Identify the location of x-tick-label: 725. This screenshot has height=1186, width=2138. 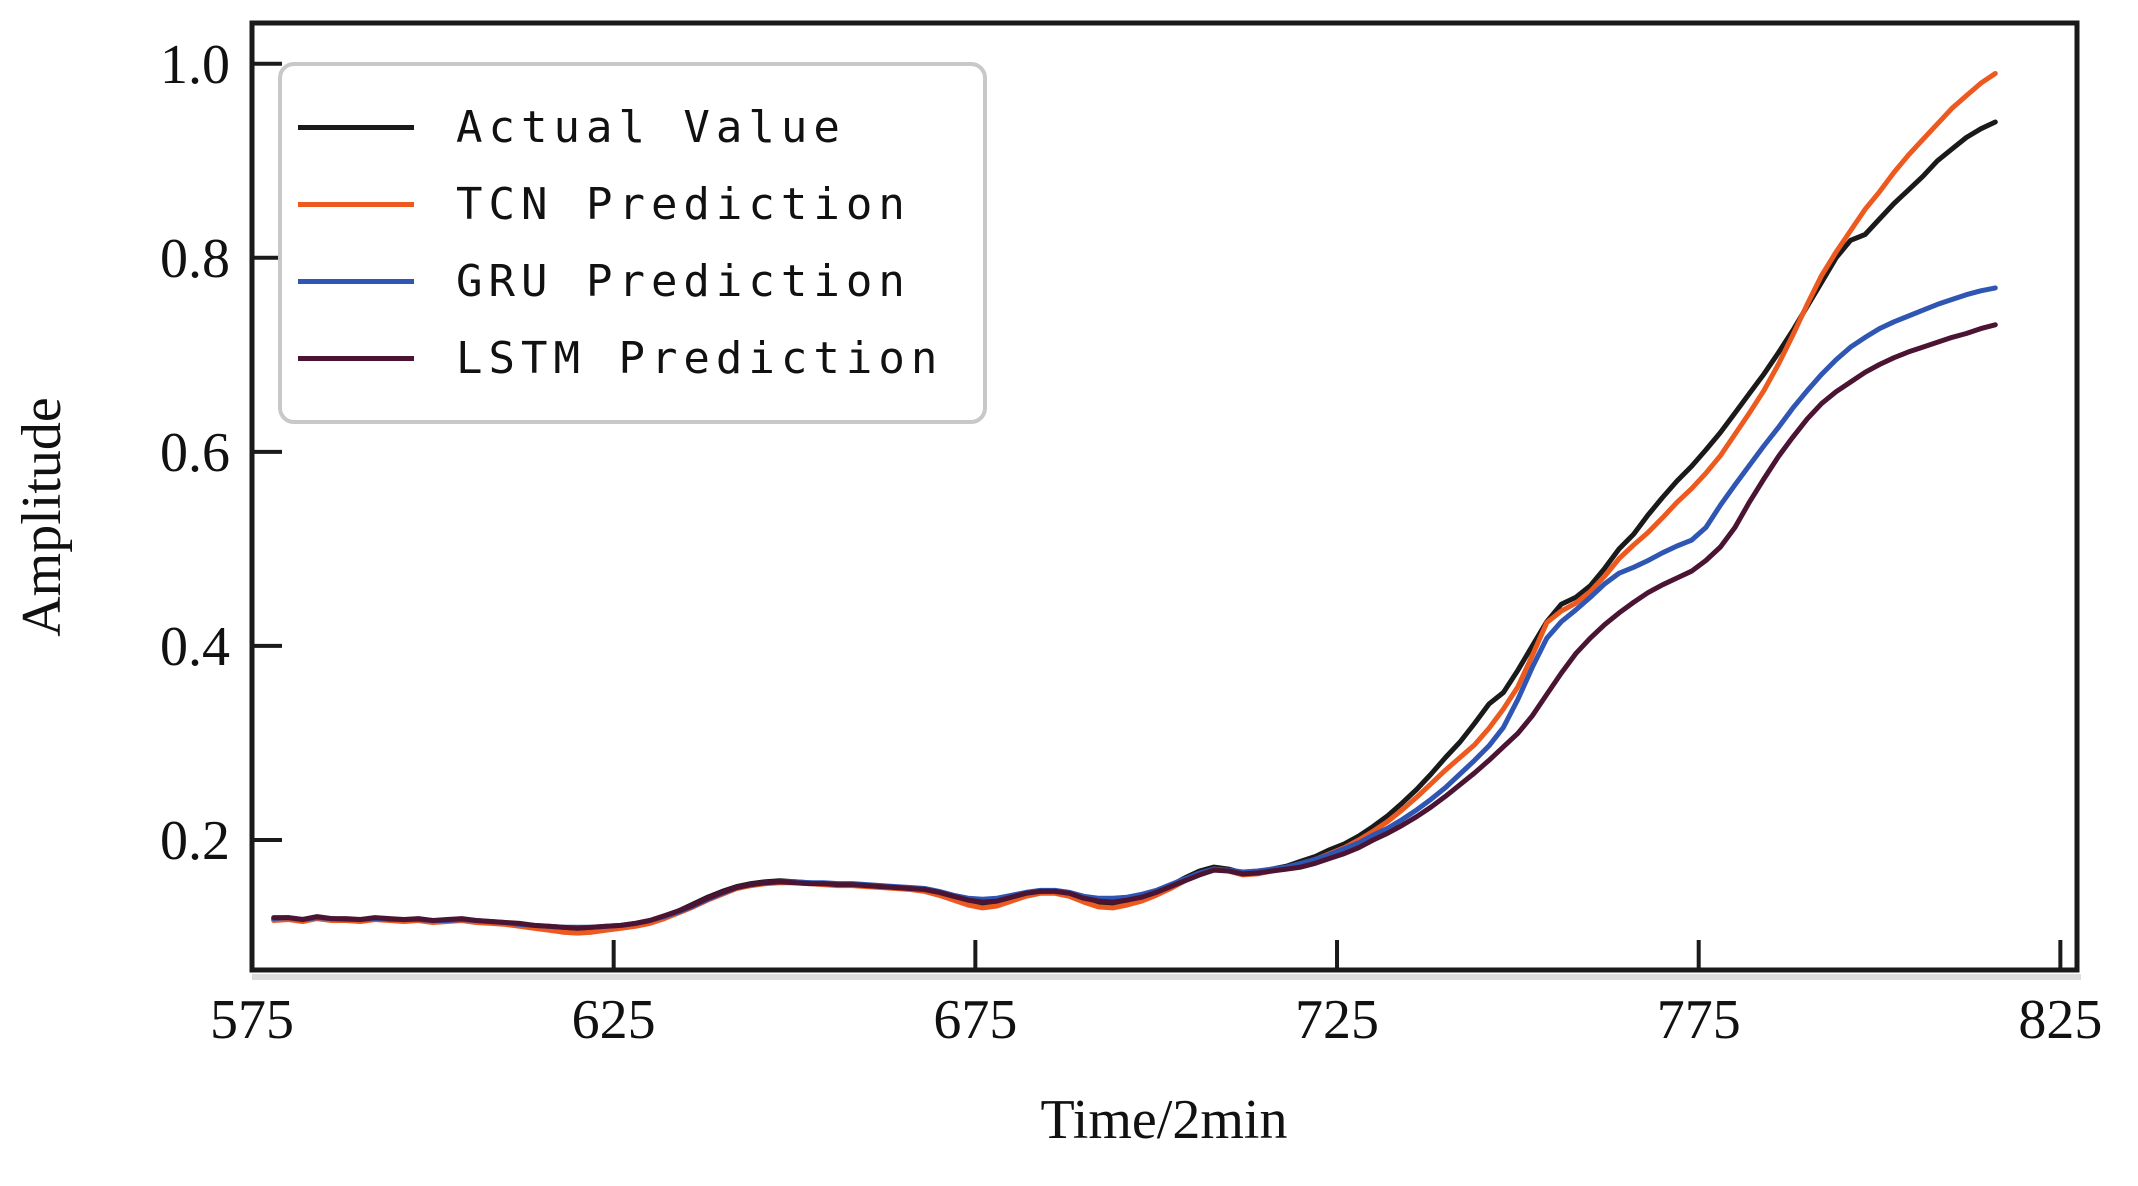
(1337, 1020).